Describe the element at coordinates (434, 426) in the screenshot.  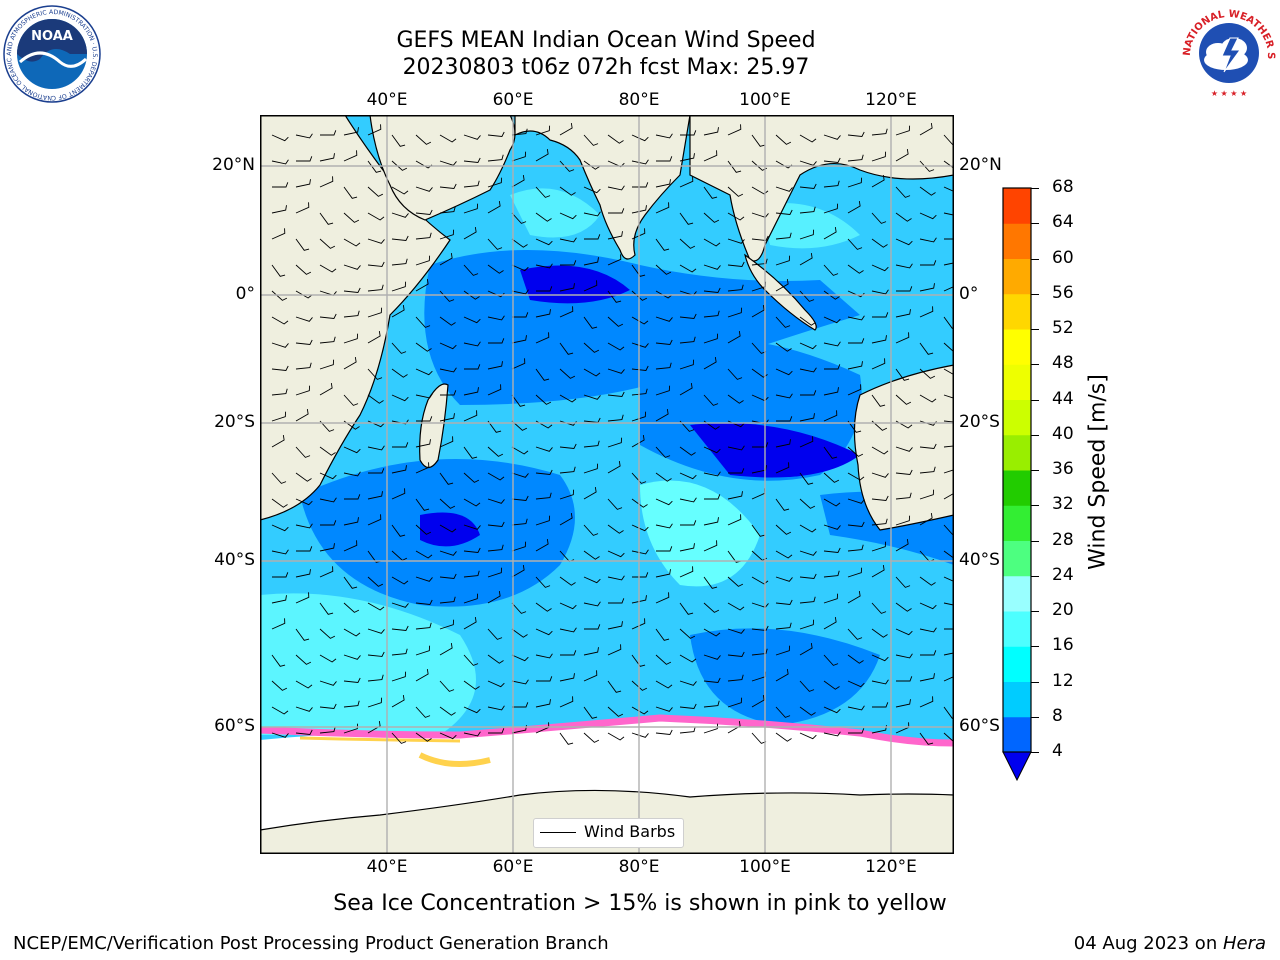
I see `madagascar-land` at that location.